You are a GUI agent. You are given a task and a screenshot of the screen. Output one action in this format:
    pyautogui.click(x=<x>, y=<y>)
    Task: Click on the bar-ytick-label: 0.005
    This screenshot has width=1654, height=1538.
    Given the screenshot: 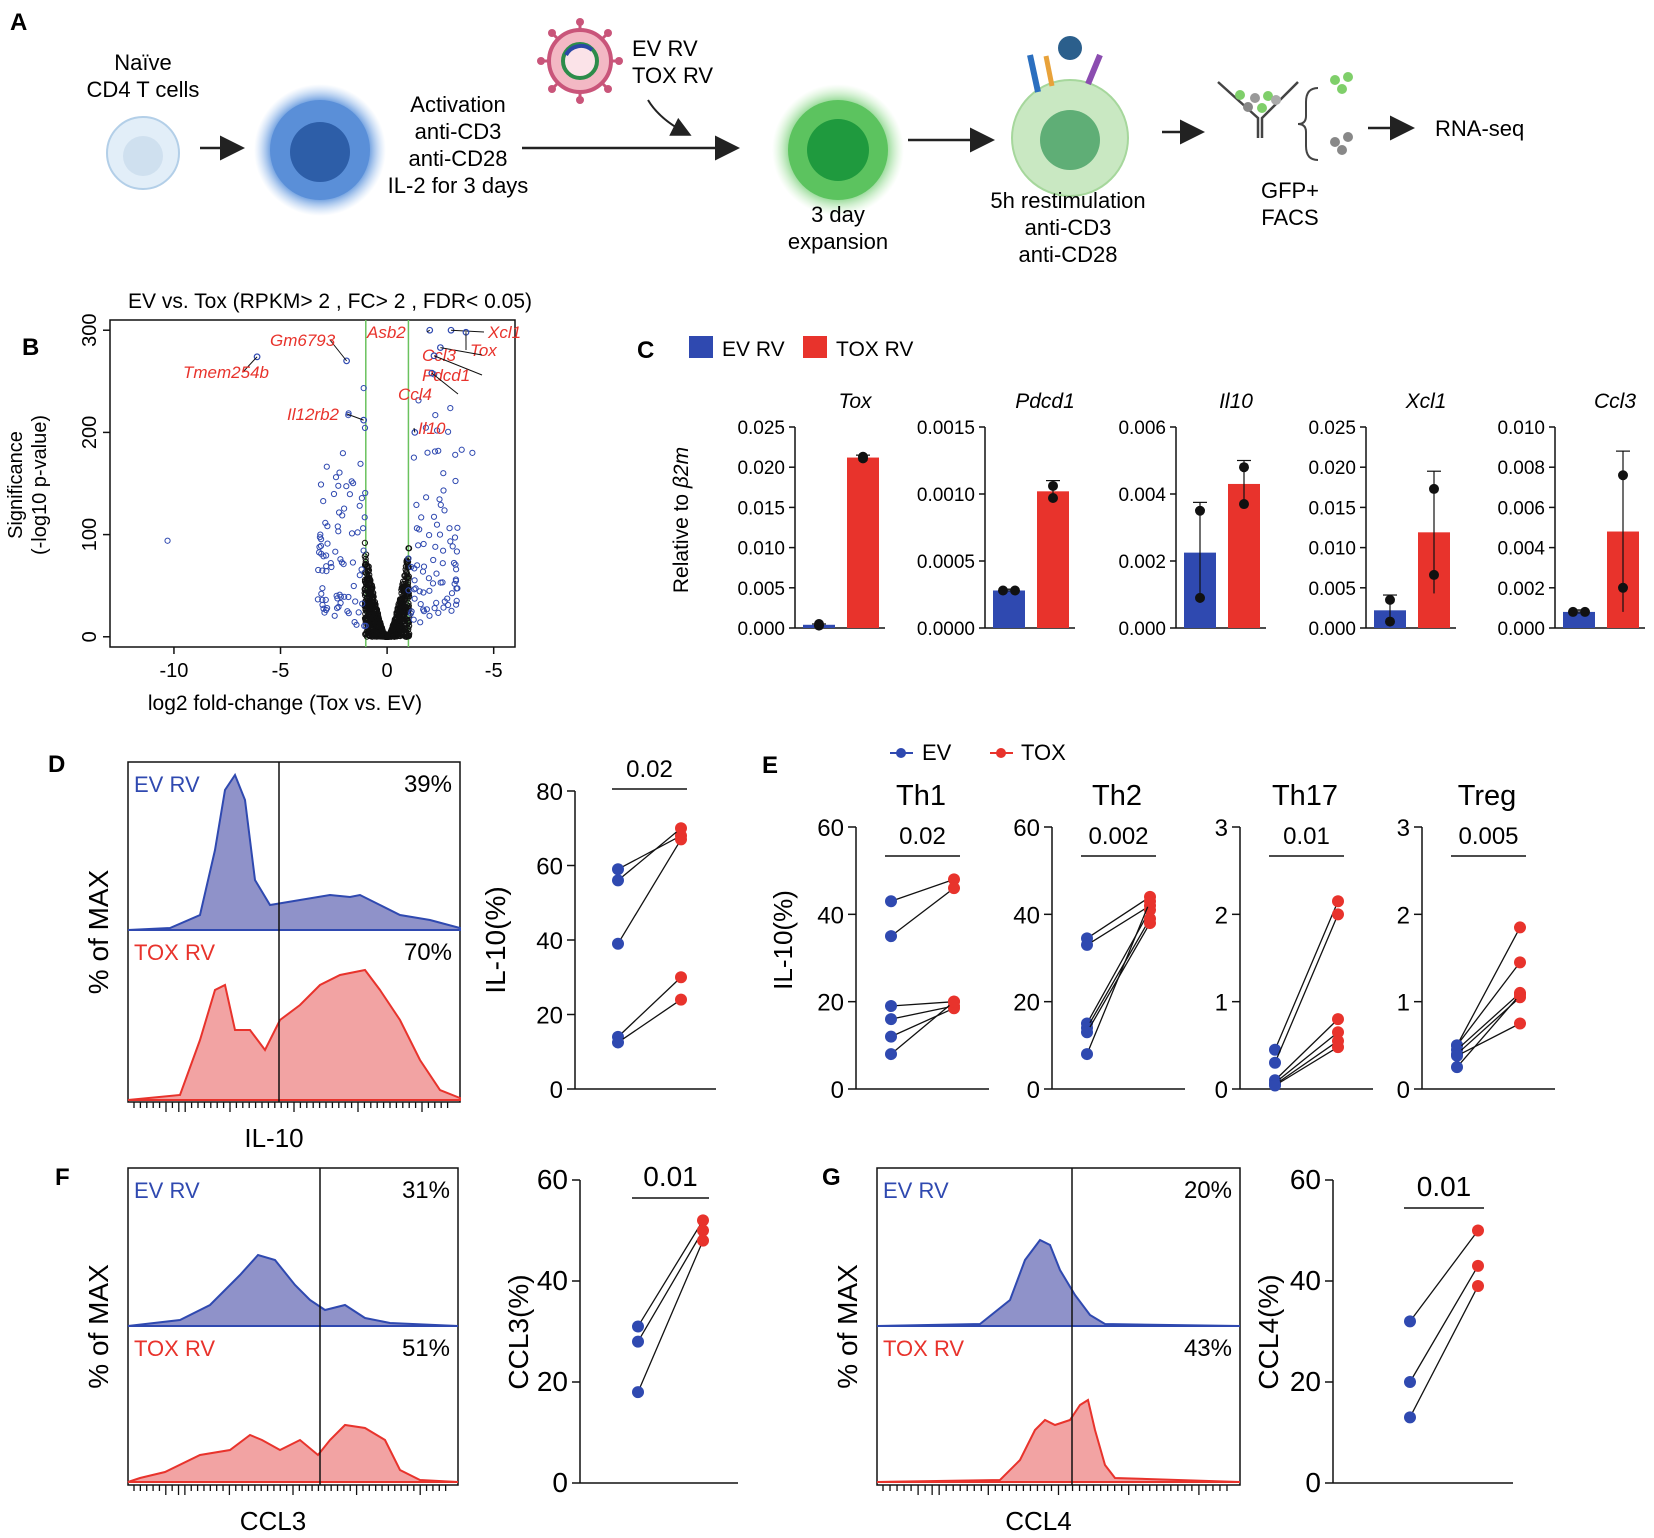 What is the action you would take?
    pyautogui.click(x=761, y=589)
    